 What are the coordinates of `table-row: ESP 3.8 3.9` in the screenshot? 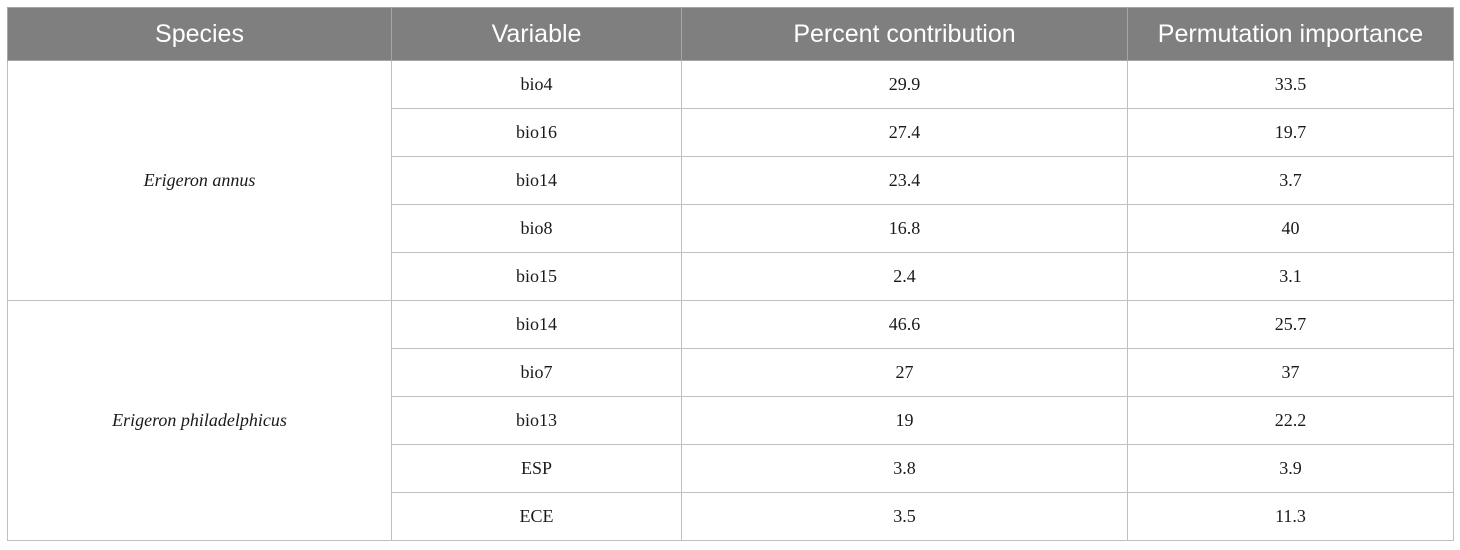 It's located at (731, 468).